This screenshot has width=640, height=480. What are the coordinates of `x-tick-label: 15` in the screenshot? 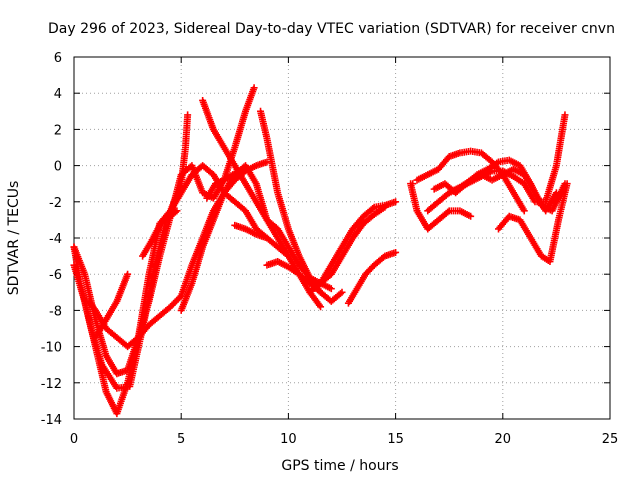 It's located at (395, 439).